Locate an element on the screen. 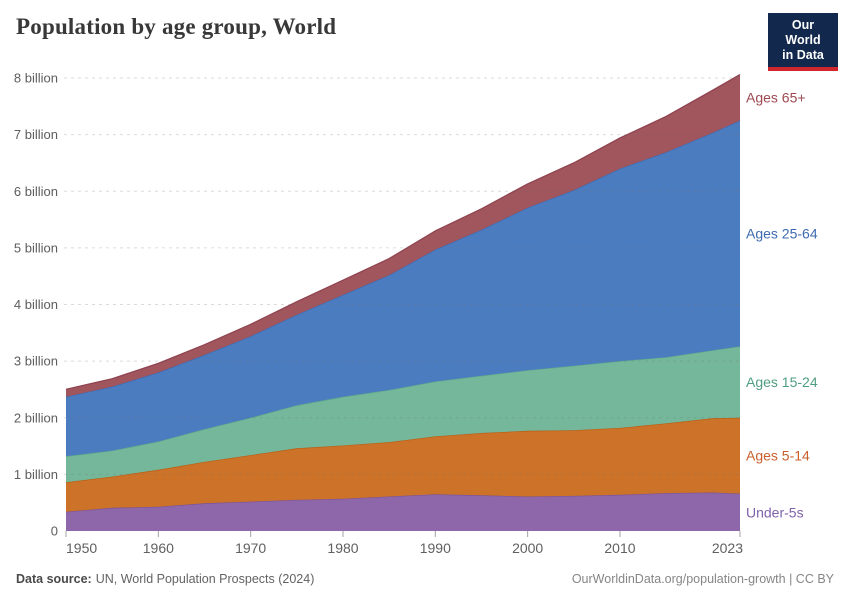 This screenshot has height=600, width=850. y-axis-label: 4 billion is located at coordinates (36, 304).